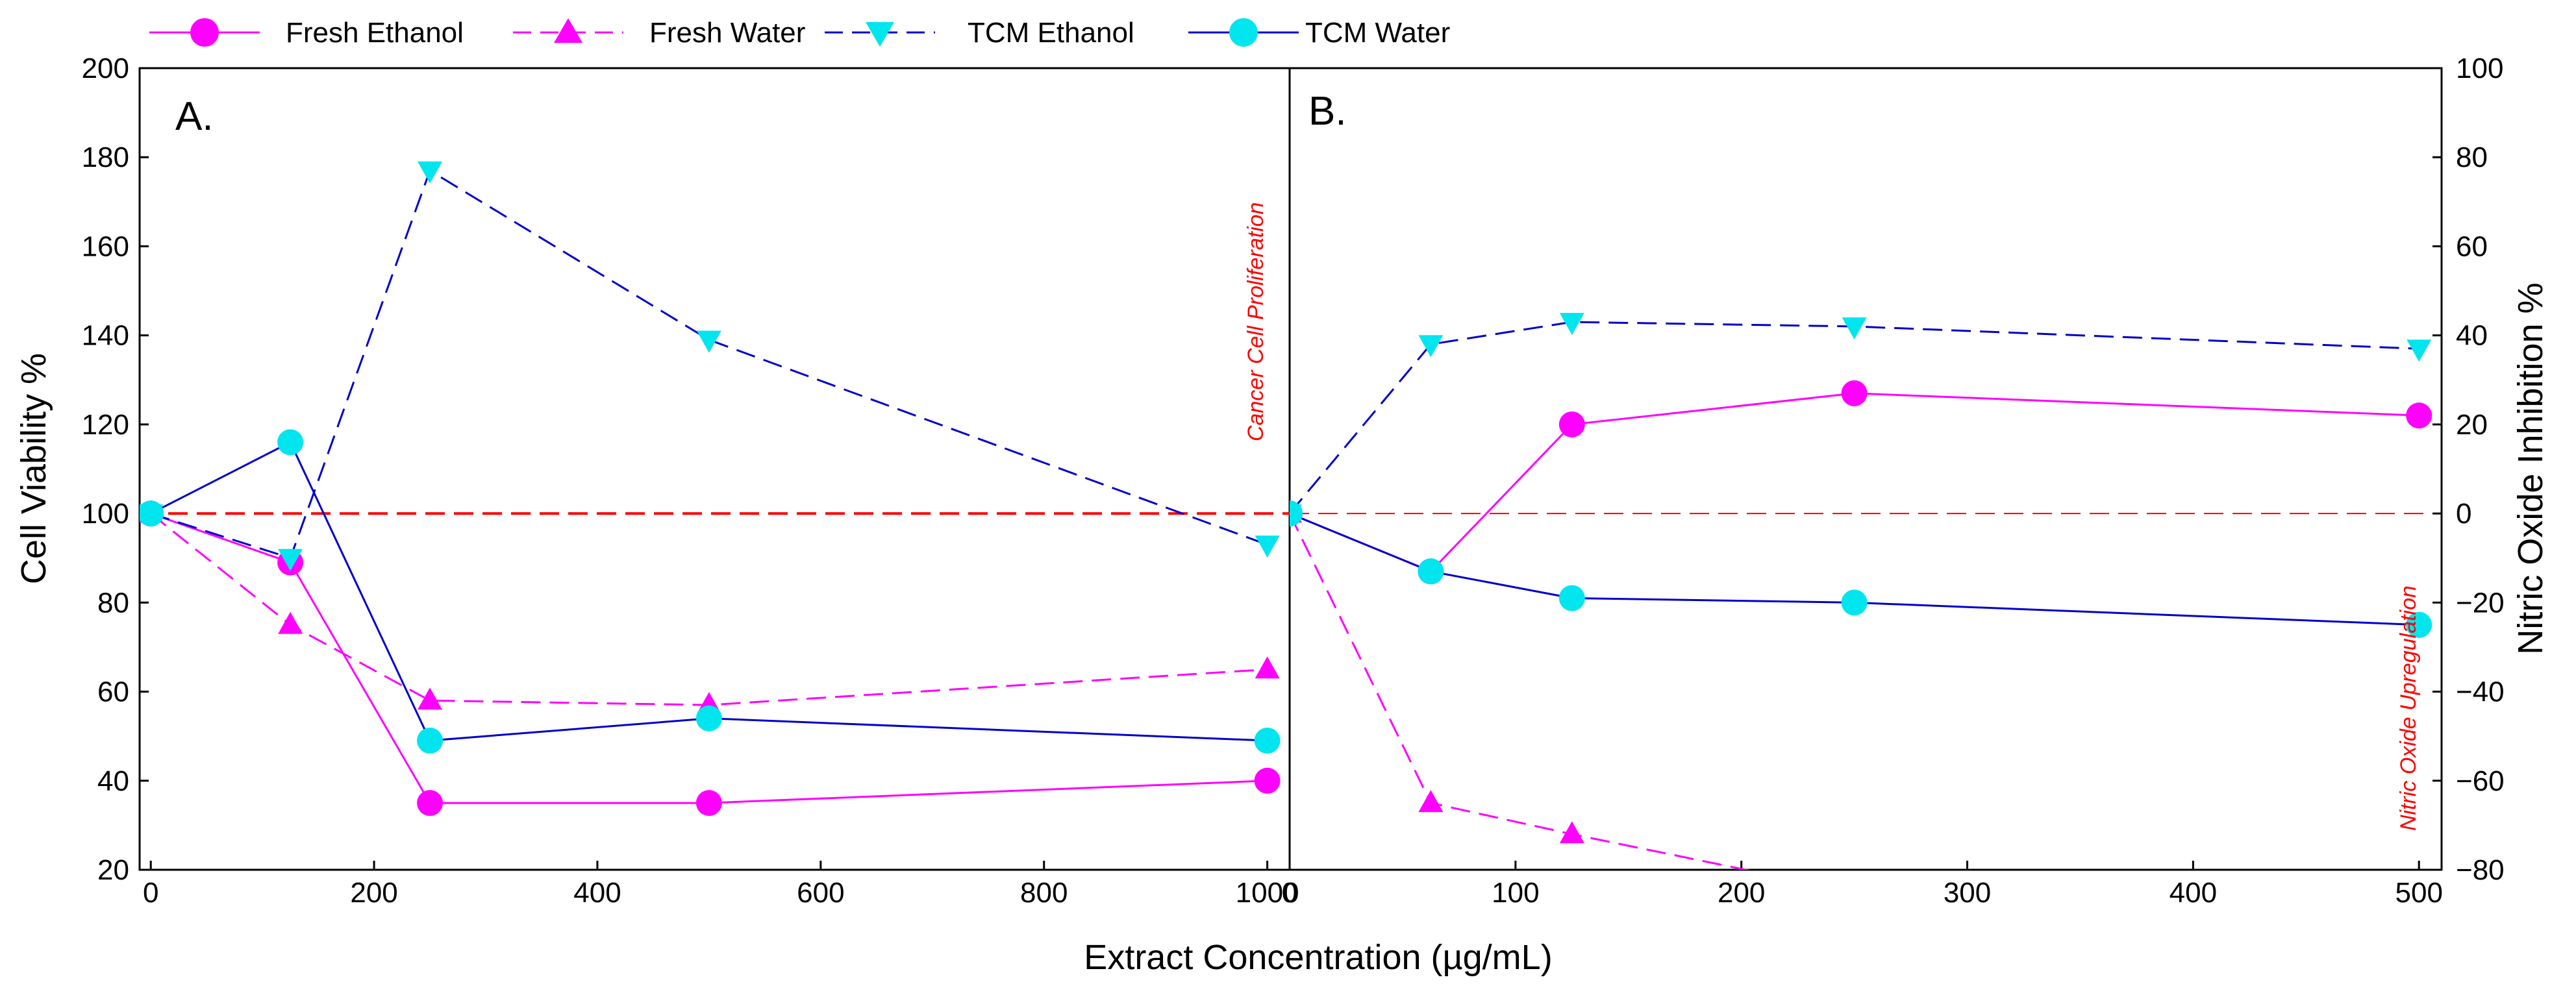 The width and height of the screenshot is (2576, 997). Describe the element at coordinates (2480, 692) in the screenshot. I see `y-tick-label-right--40: −40` at that location.